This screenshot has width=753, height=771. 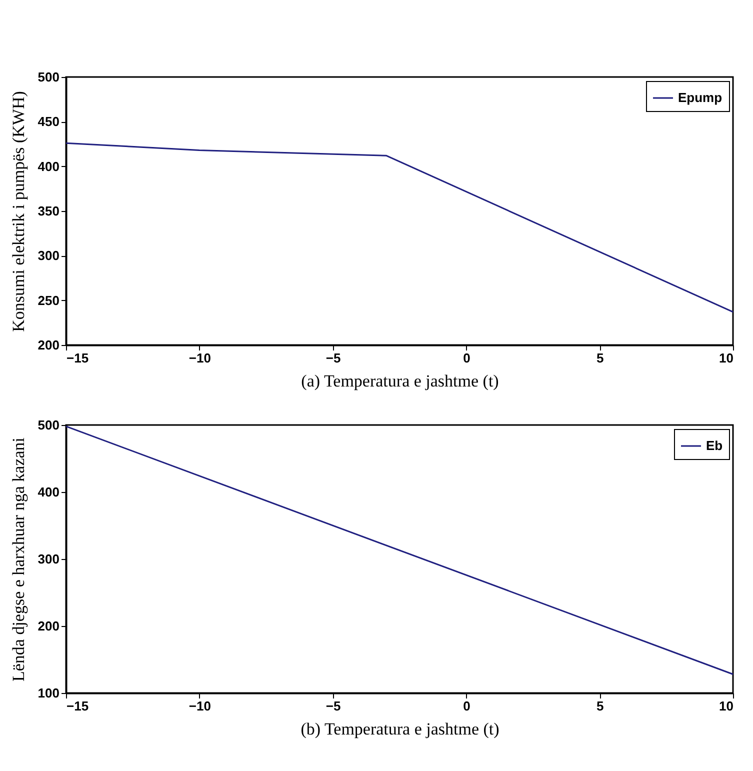 What do you see at coordinates (18, 559) in the screenshot?
I see `y-axis-title: Lënda djegse e harxhuar nga kazani` at bounding box center [18, 559].